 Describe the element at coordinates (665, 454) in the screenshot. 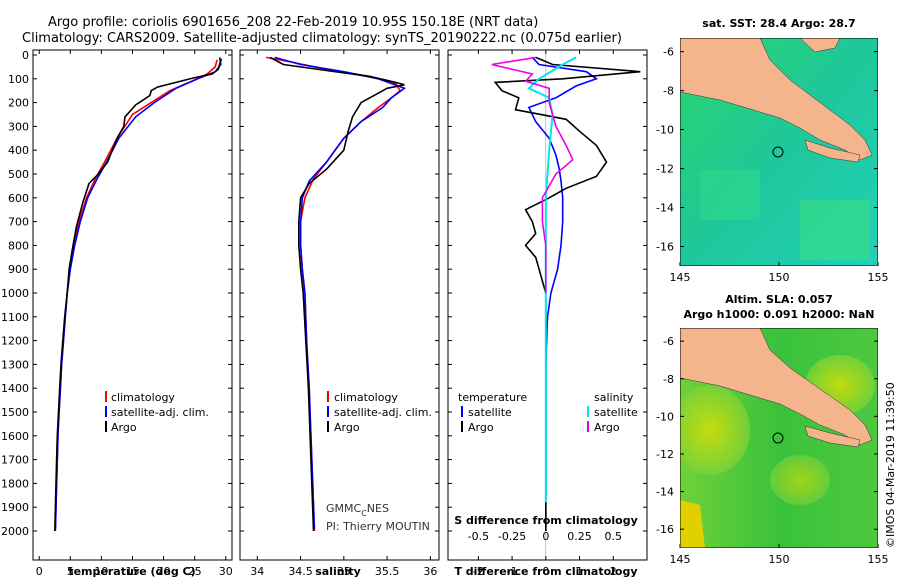

I see `map-y-tick-label: -12` at that location.